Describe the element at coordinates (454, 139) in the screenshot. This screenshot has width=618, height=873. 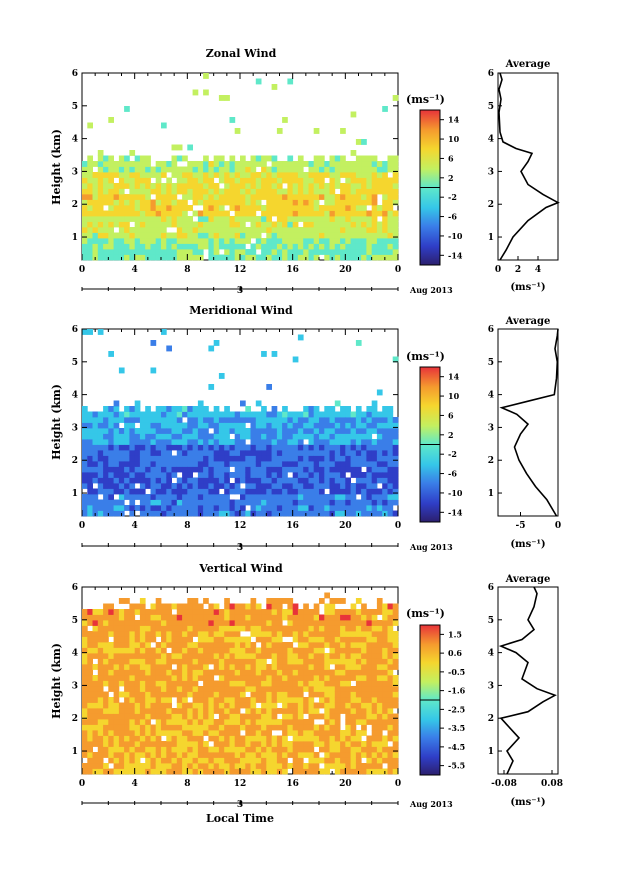
I see `colorbar-tick-label: 10` at that location.